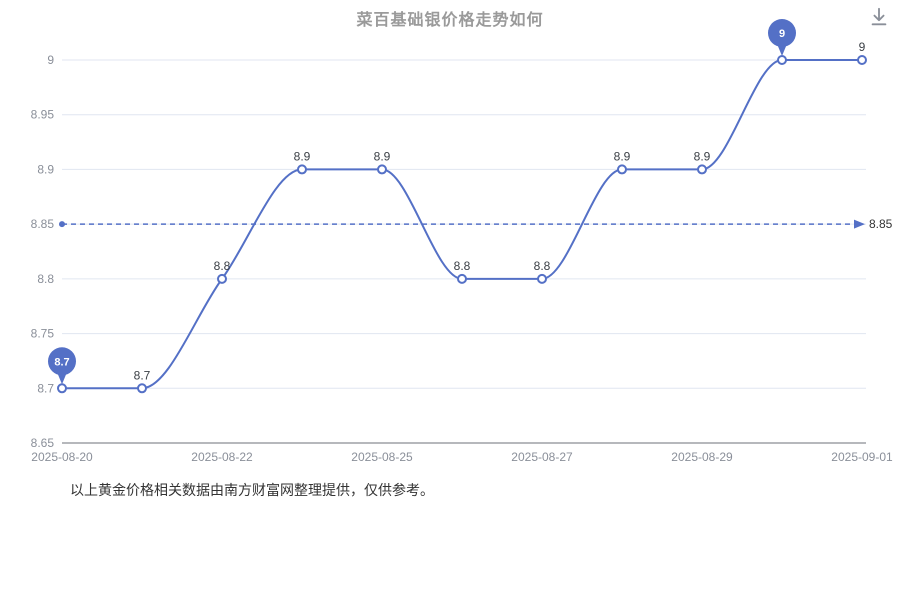  I want to click on download-icon, so click(879, 17).